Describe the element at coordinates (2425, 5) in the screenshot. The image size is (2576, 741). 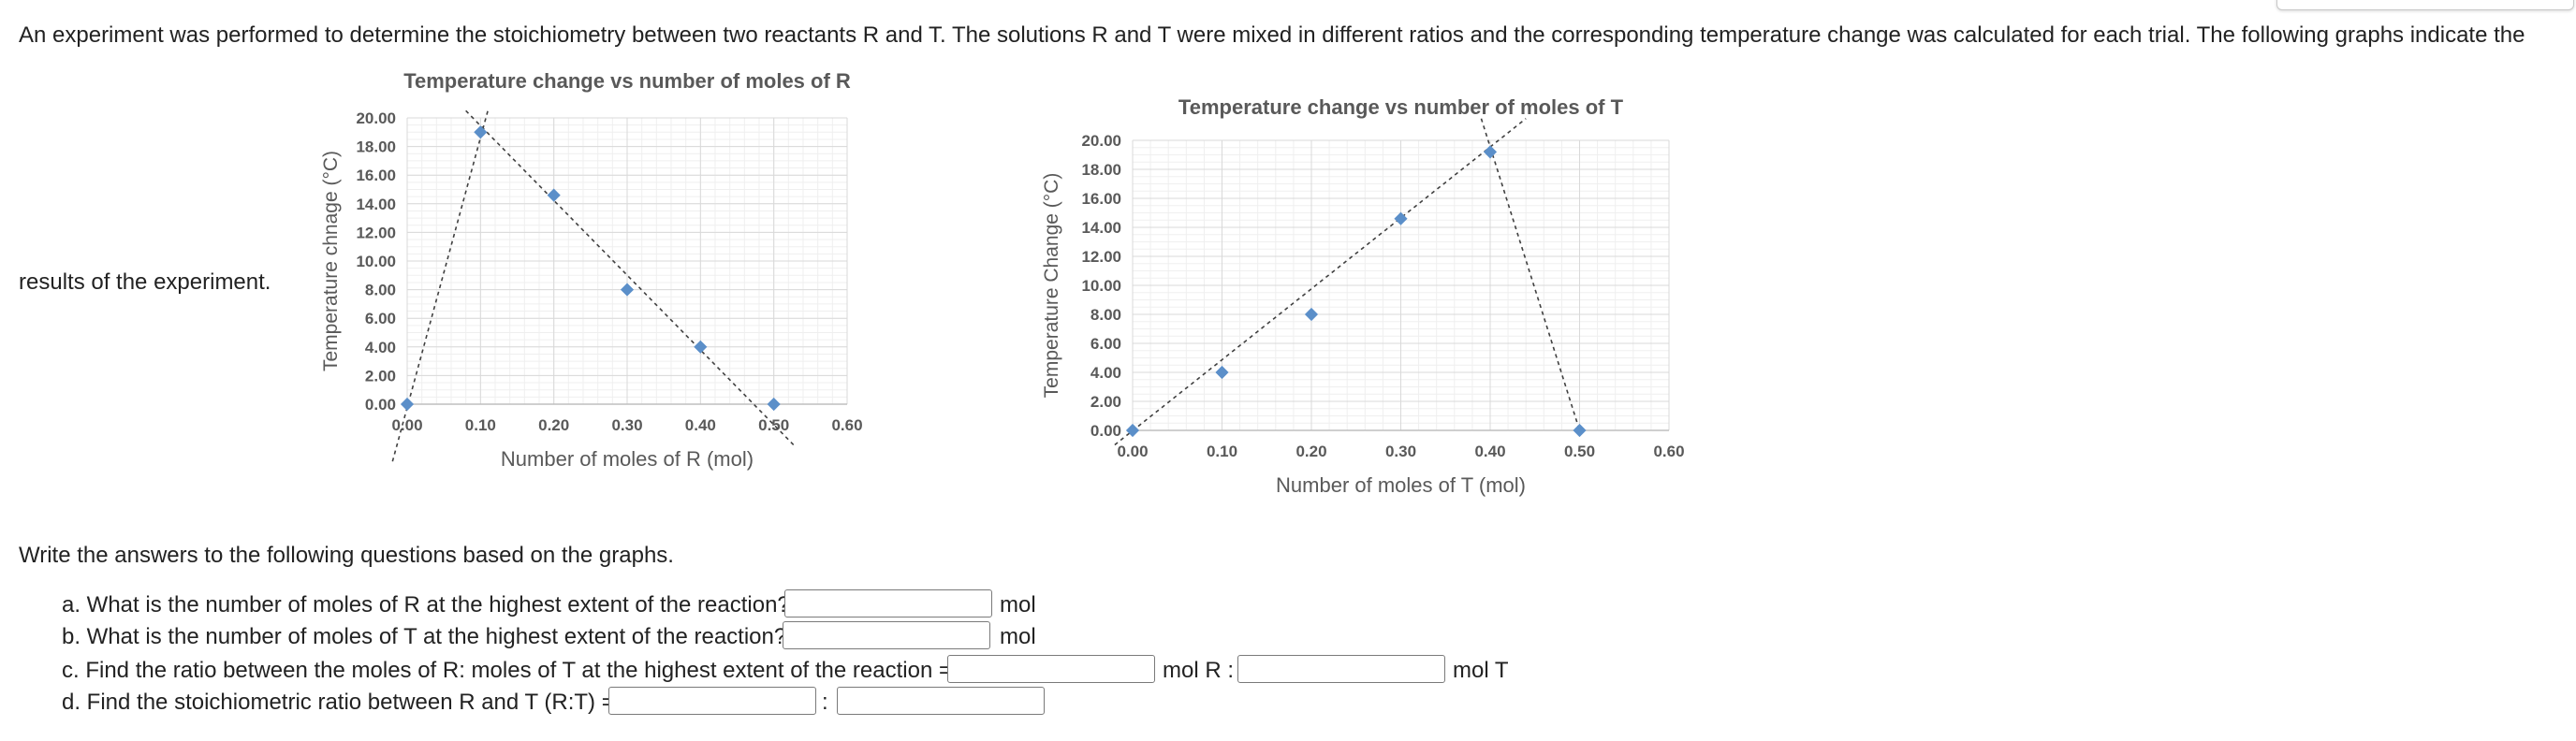
I see `corner-toolbar` at that location.